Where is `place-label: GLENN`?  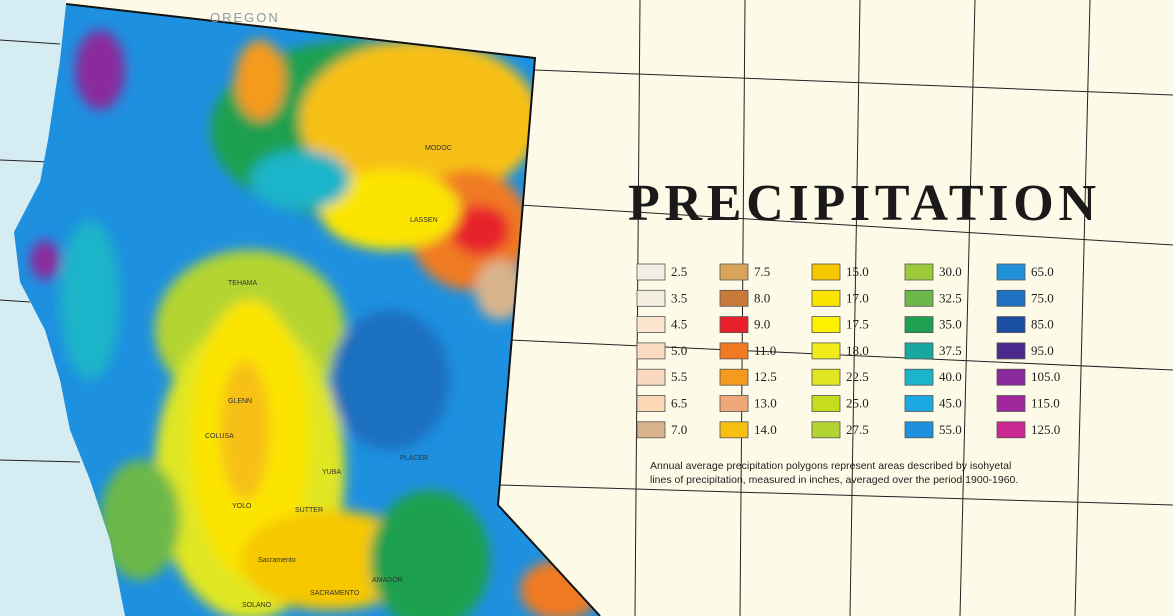 place-label: GLENN is located at coordinates (240, 401).